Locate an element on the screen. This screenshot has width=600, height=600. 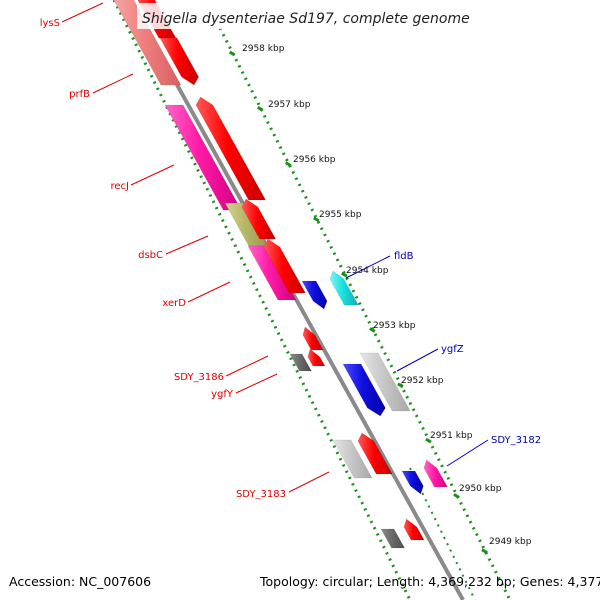
gene-lysS is located at coordinates (147, 43).